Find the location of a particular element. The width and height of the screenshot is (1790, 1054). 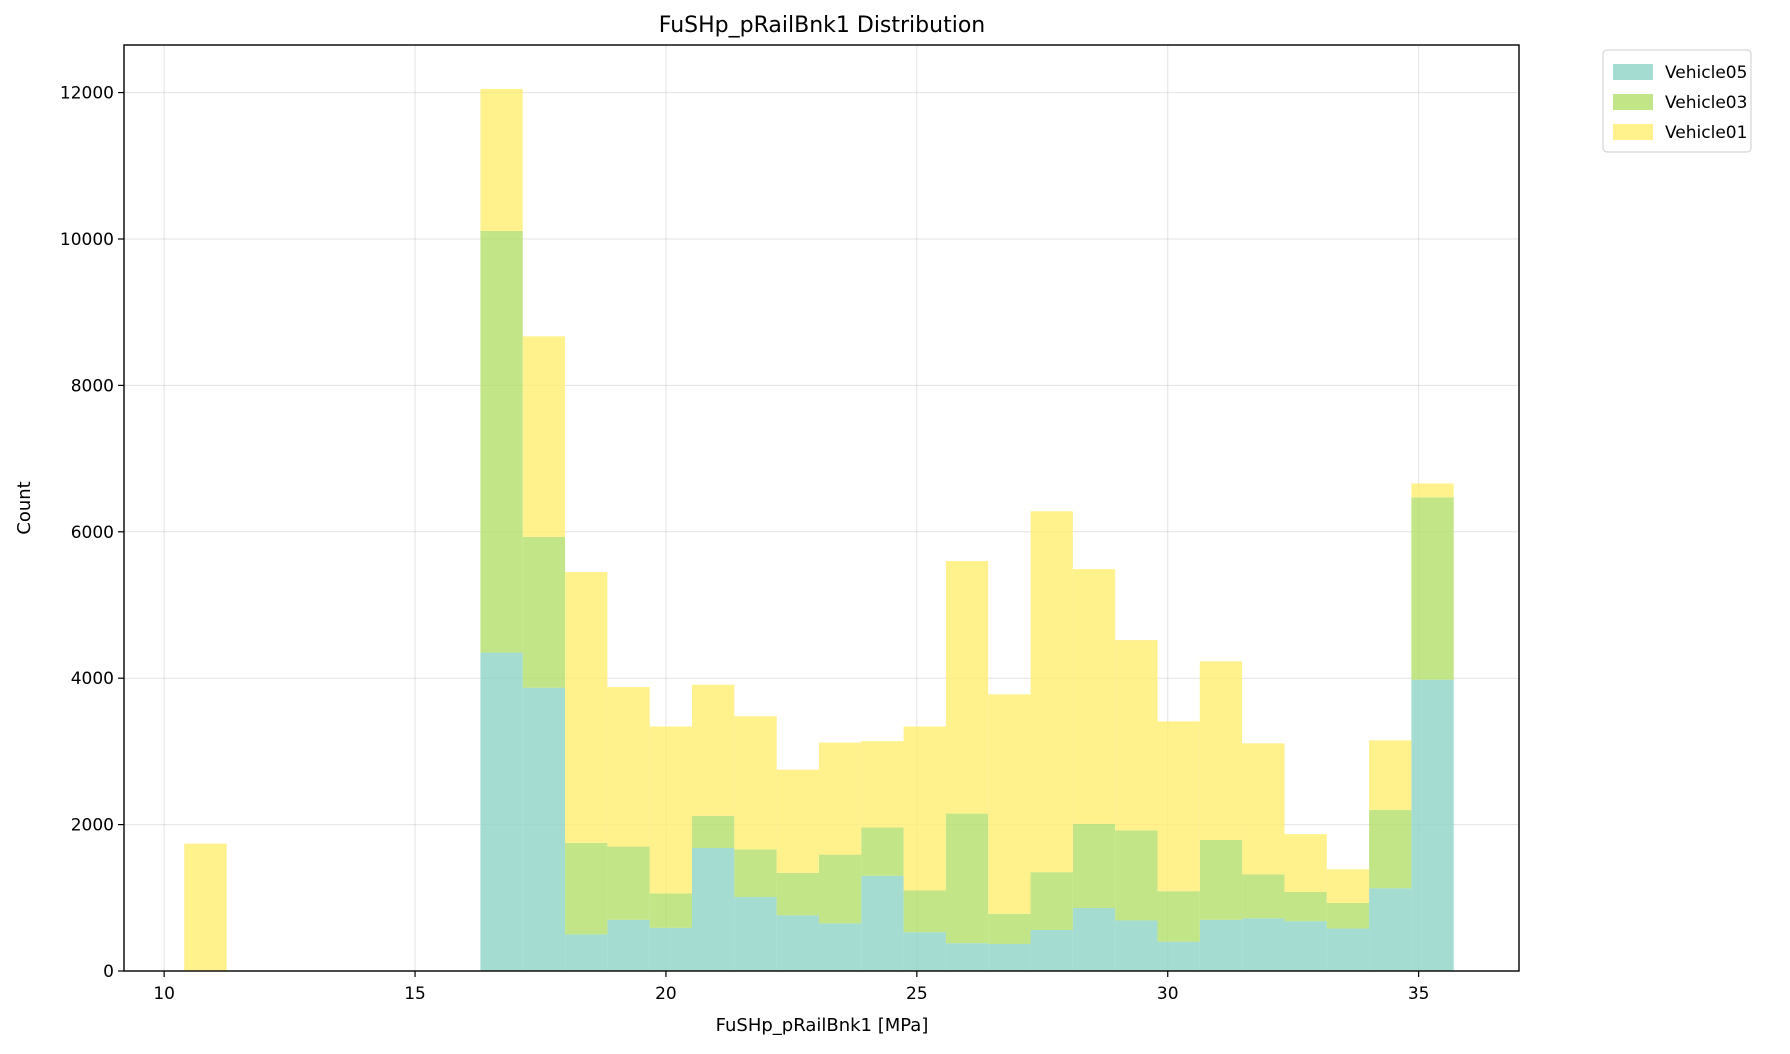

y-tick-label: 8000 is located at coordinates (92, 386).